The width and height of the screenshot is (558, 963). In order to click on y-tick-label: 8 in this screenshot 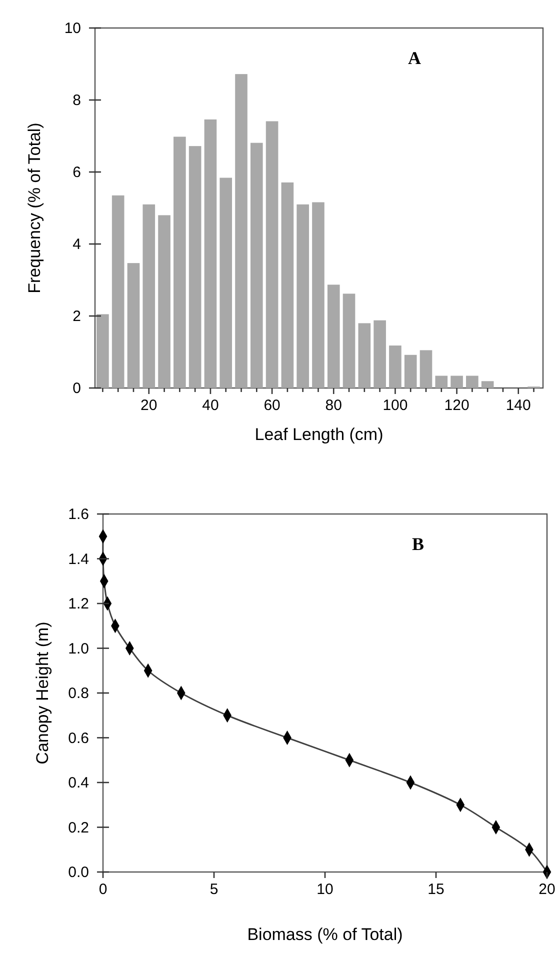, I will do `click(76, 100)`.